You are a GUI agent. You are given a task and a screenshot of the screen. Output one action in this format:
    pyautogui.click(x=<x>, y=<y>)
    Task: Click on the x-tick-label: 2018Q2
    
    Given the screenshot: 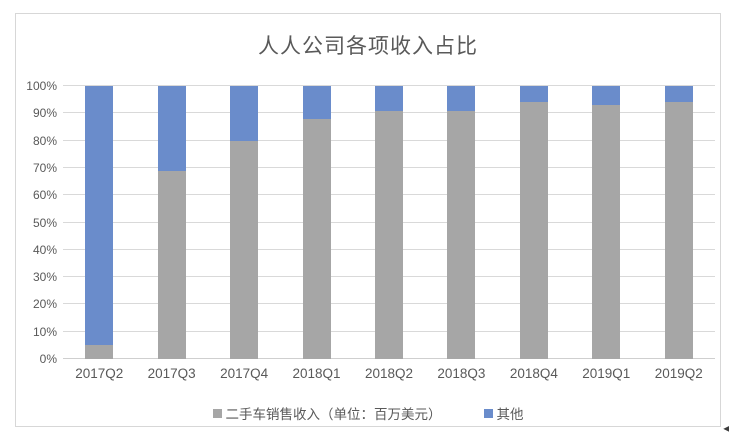 What is the action you would take?
    pyautogui.click(x=388, y=373)
    